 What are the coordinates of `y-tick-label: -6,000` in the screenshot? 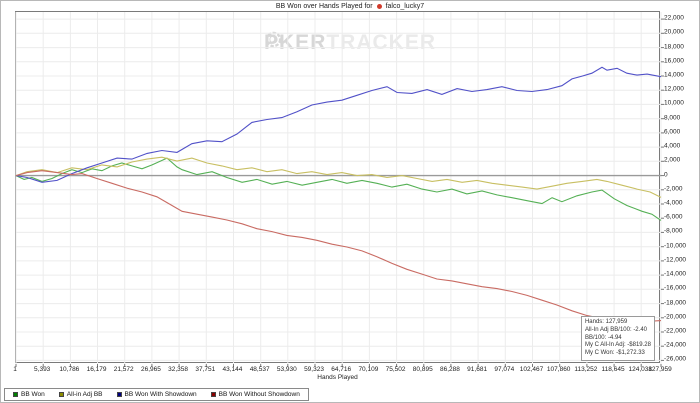 It's located at (673, 217).